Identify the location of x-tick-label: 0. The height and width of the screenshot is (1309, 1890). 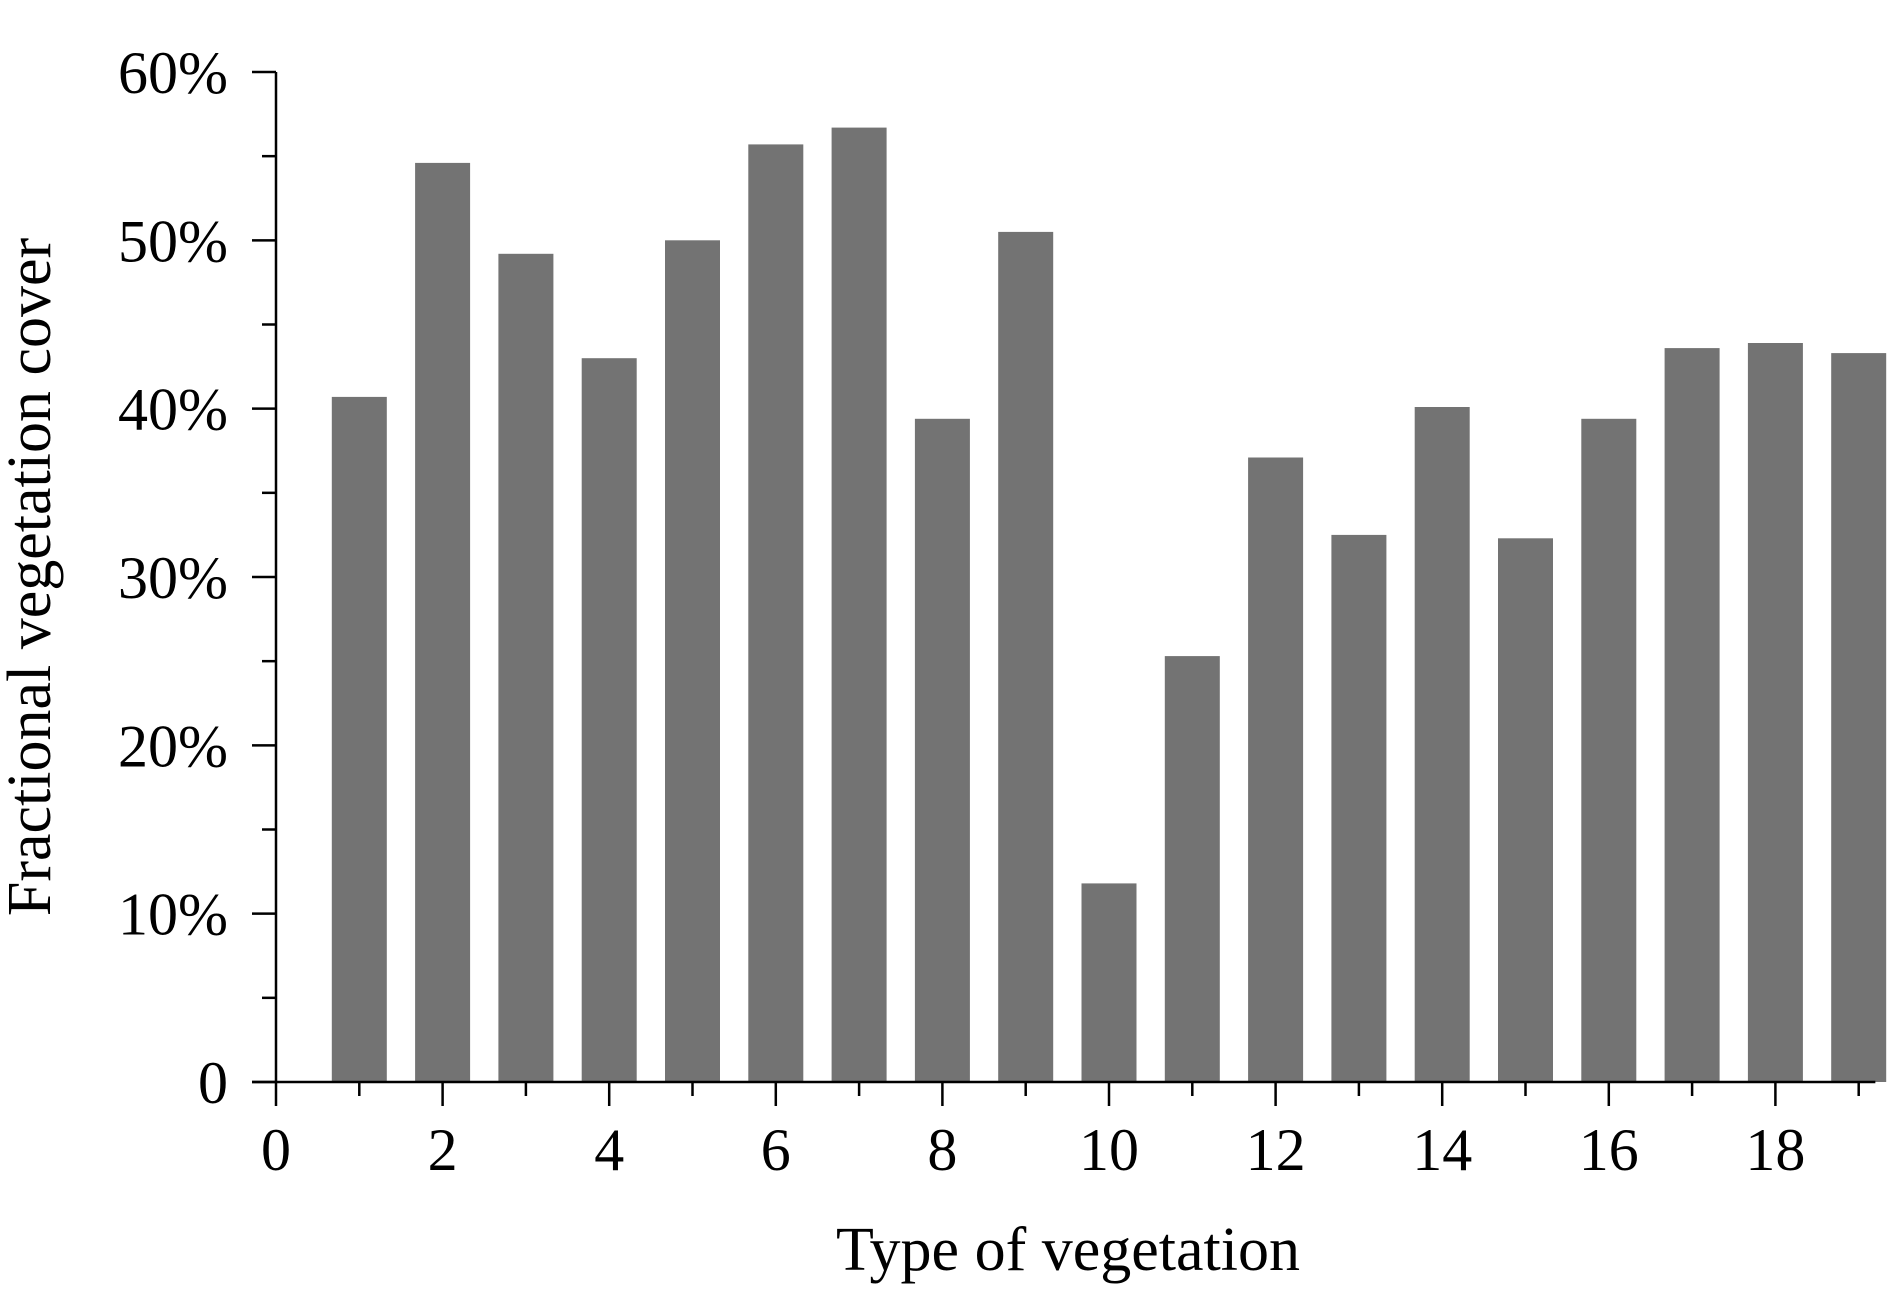
(276, 1150).